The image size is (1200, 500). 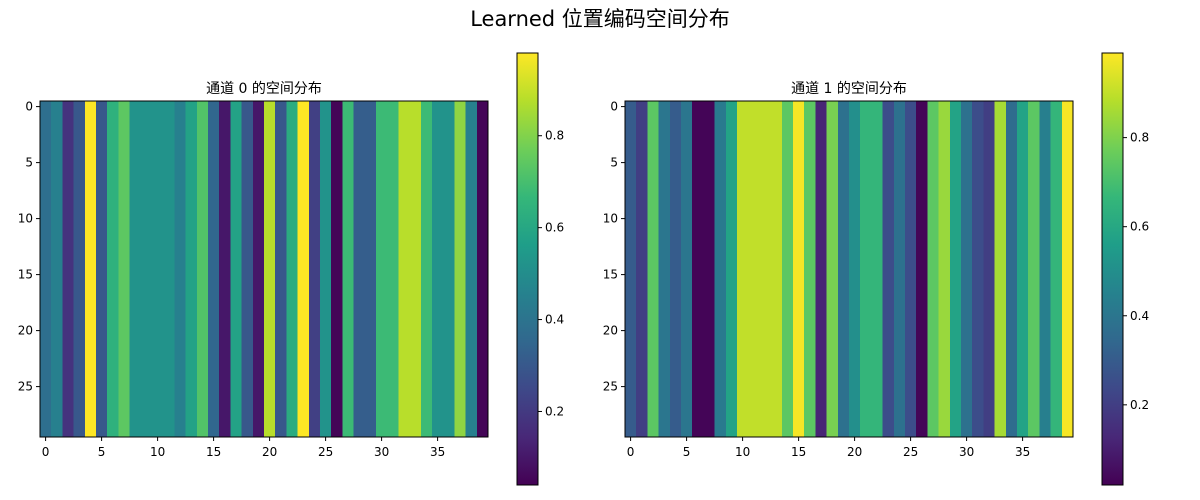 I want to click on heatmap-0-x-axis: 0 5 10 15 20 25 30 35, so click(x=243, y=448).